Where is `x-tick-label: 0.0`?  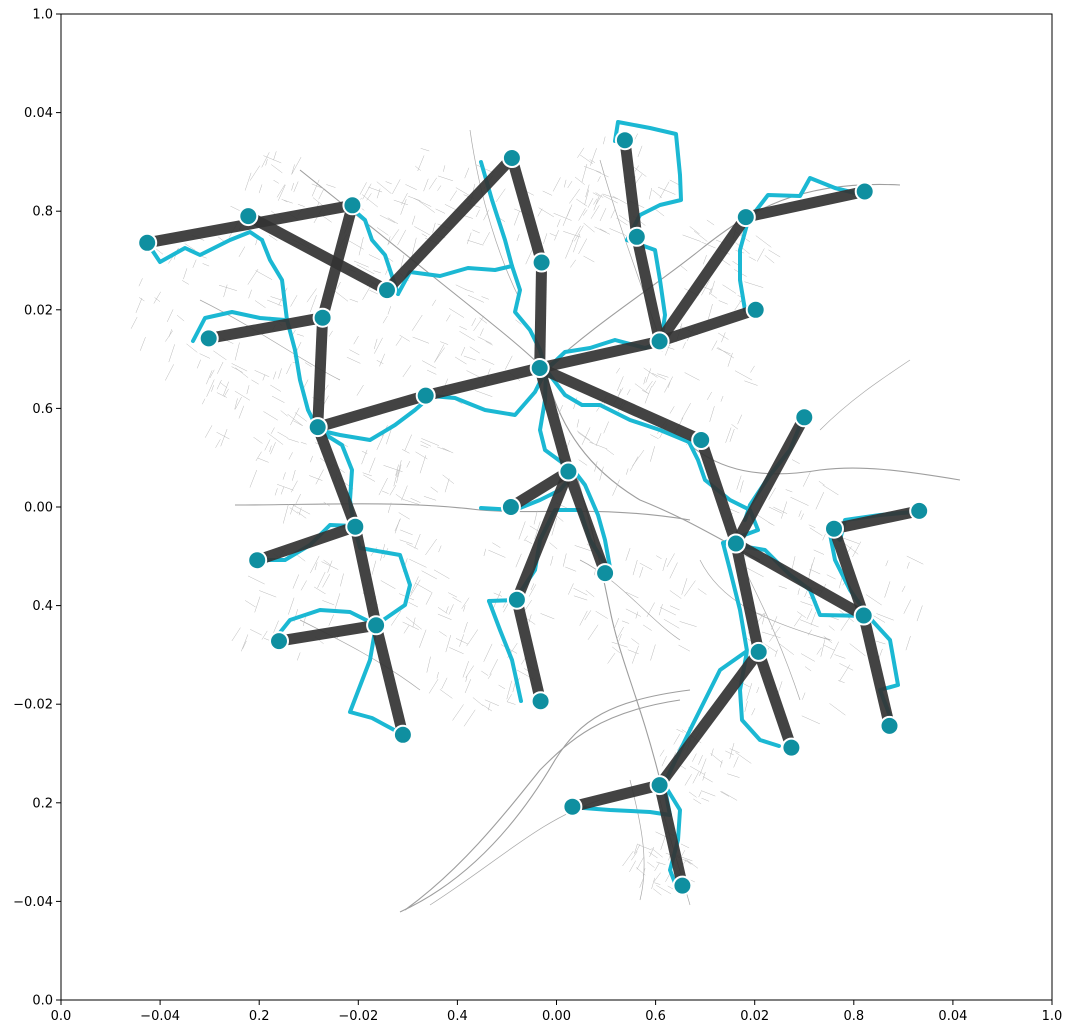 x-tick-label: 0.0 is located at coordinates (61, 1016).